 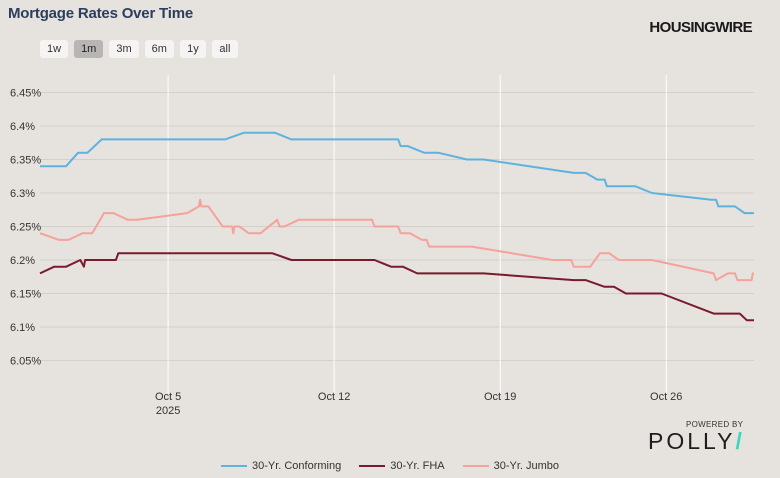 What do you see at coordinates (296, 466) in the screenshot?
I see `legend-label-conforming: 30-Yr. Conforming` at bounding box center [296, 466].